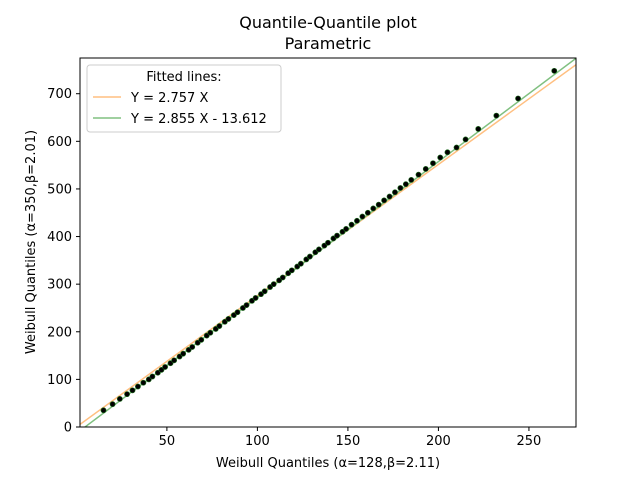 Image resolution: width=640 pixels, height=480 pixels. I want to click on y-axis-ticks: 0 100 200 300 400 500 600 700, so click(63, 261).